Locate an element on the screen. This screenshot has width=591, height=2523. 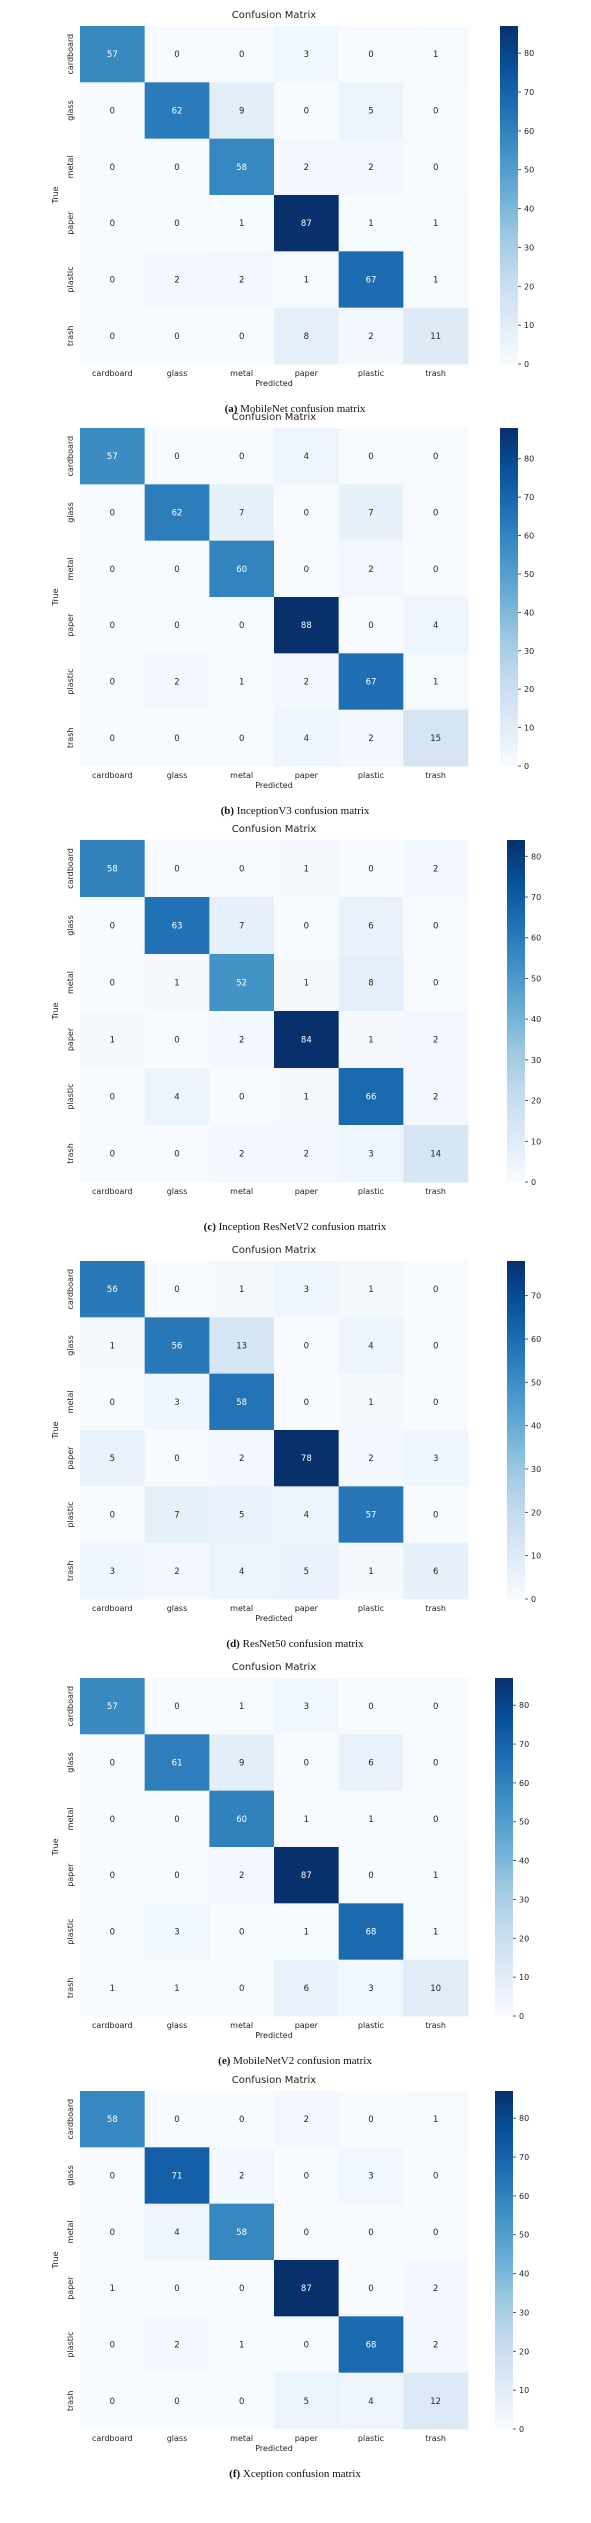
cell-value-label: 68 is located at coordinates (371, 1933).